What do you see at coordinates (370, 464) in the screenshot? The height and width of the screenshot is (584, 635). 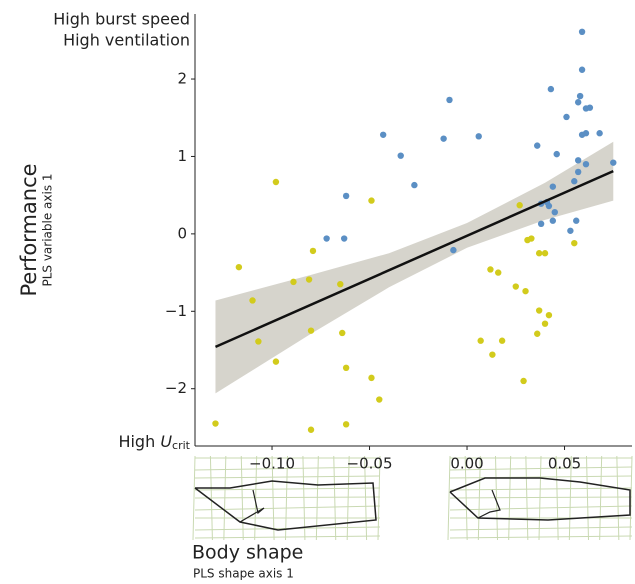 I see `x-tick-label: −0.05` at bounding box center [370, 464].